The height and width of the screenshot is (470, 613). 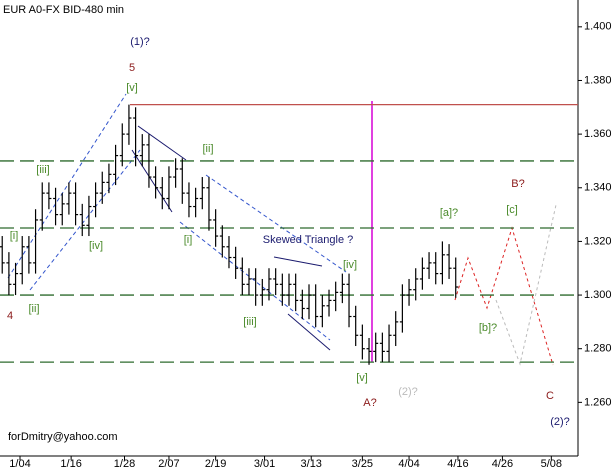 What do you see at coordinates (168, 464) in the screenshot?
I see `x-tick-label: 2/07` at bounding box center [168, 464].